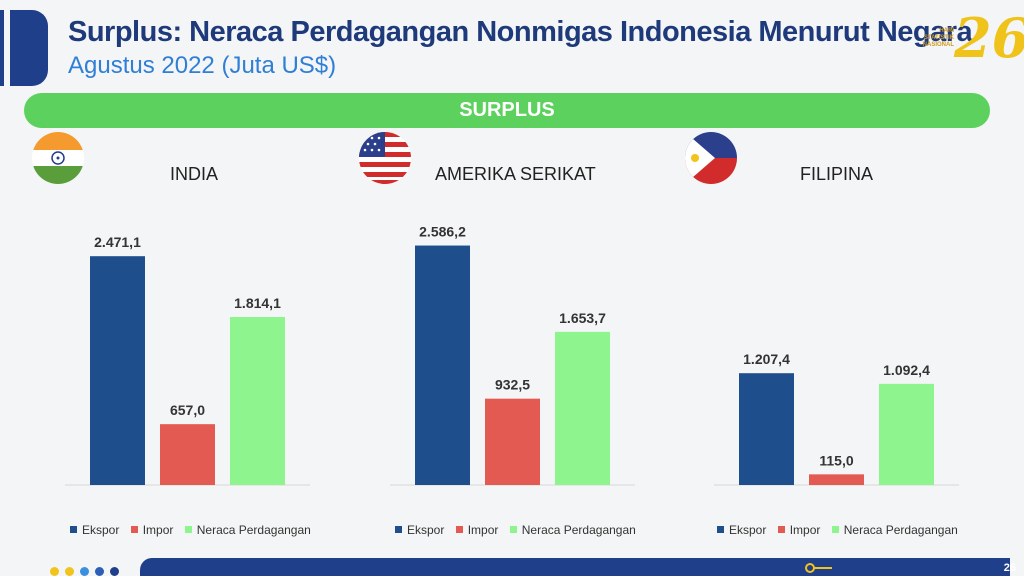 The width and height of the screenshot is (1024, 576). Describe the element at coordinates (515, 174) in the screenshot. I see `chart-title: AMERIKA SERIKAT` at that location.